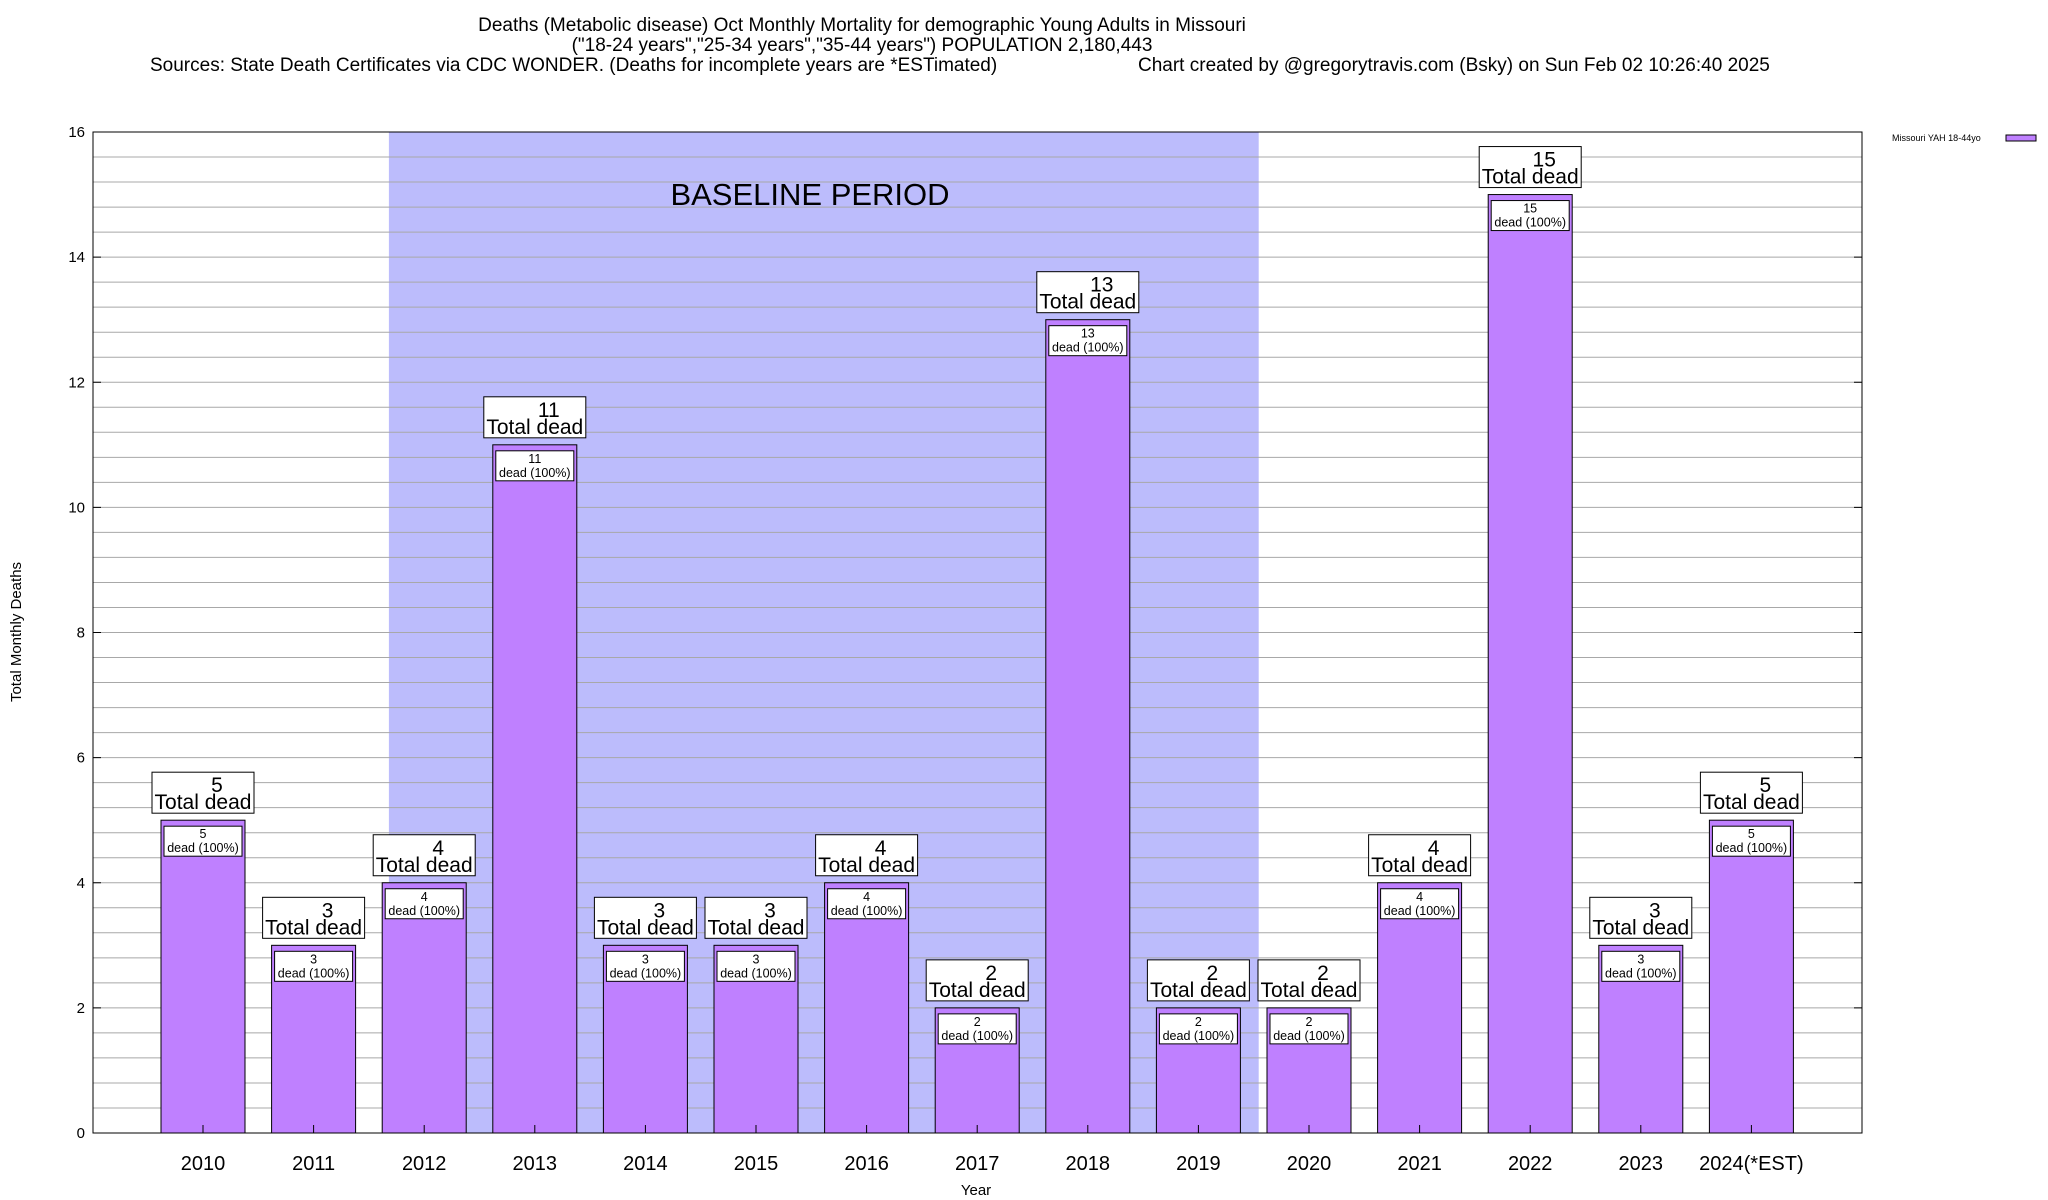  What do you see at coordinates (535, 1164) in the screenshot?
I see `x-tick-label: 2013` at bounding box center [535, 1164].